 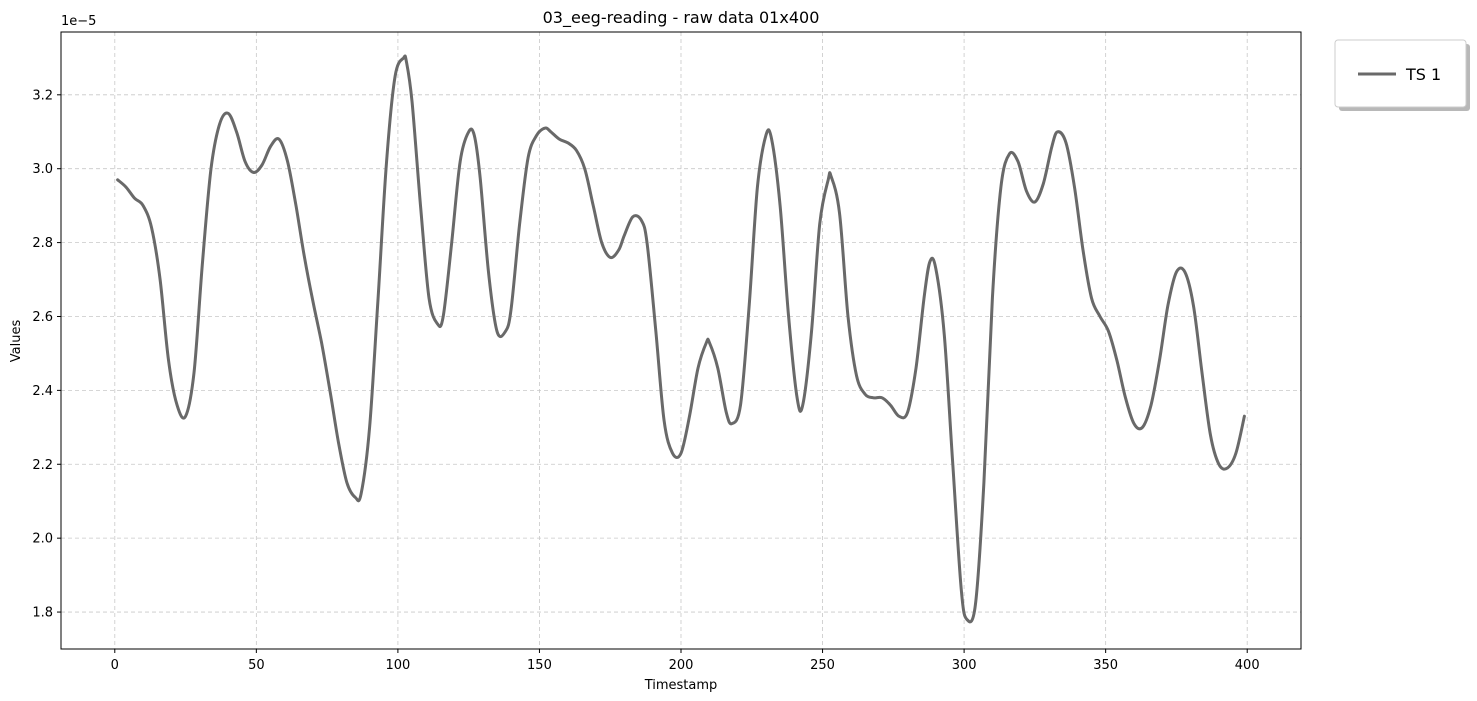 I want to click on x-tick-label: 150, so click(x=539, y=665).